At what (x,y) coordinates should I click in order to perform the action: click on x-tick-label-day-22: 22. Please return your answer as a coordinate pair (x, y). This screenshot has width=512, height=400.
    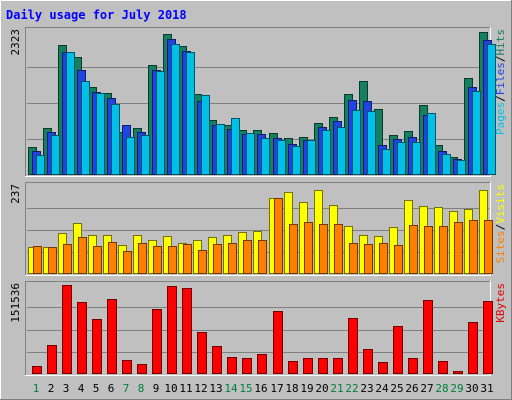
    Looking at the image, I should click on (351, 388).